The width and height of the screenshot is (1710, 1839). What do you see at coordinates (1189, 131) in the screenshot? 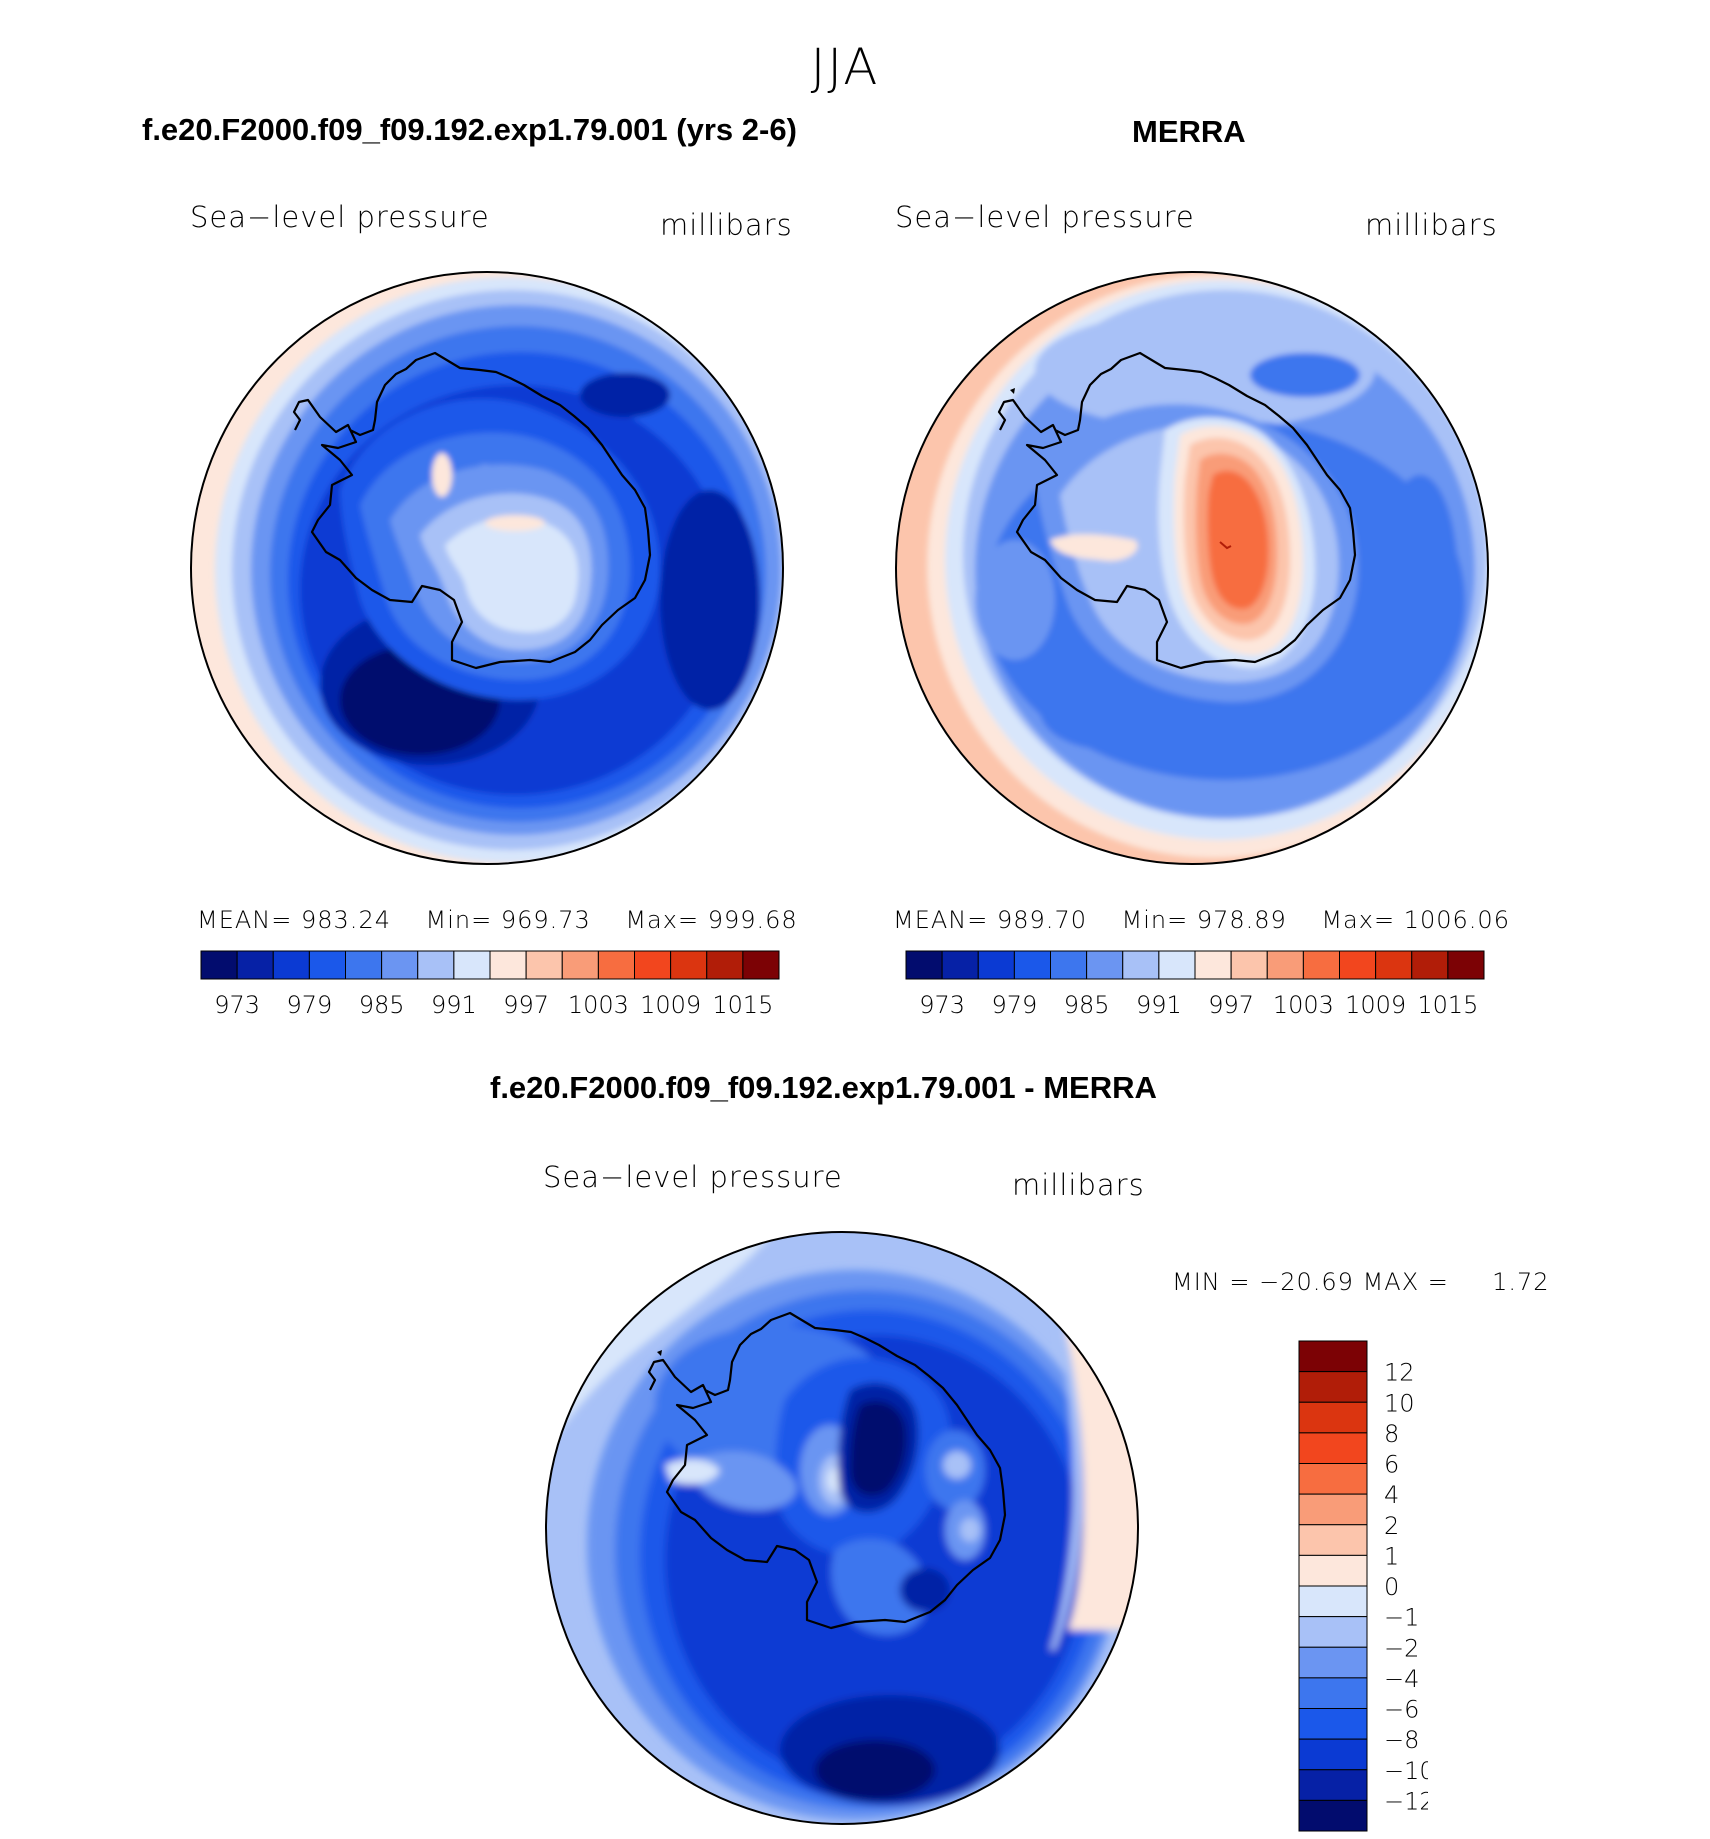
I see `panel2-case-title: MERRA` at bounding box center [1189, 131].